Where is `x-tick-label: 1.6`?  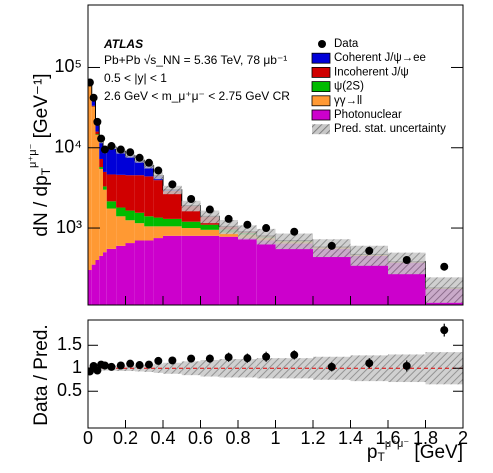
x-tick-label: 1.6 is located at coordinates (387, 438).